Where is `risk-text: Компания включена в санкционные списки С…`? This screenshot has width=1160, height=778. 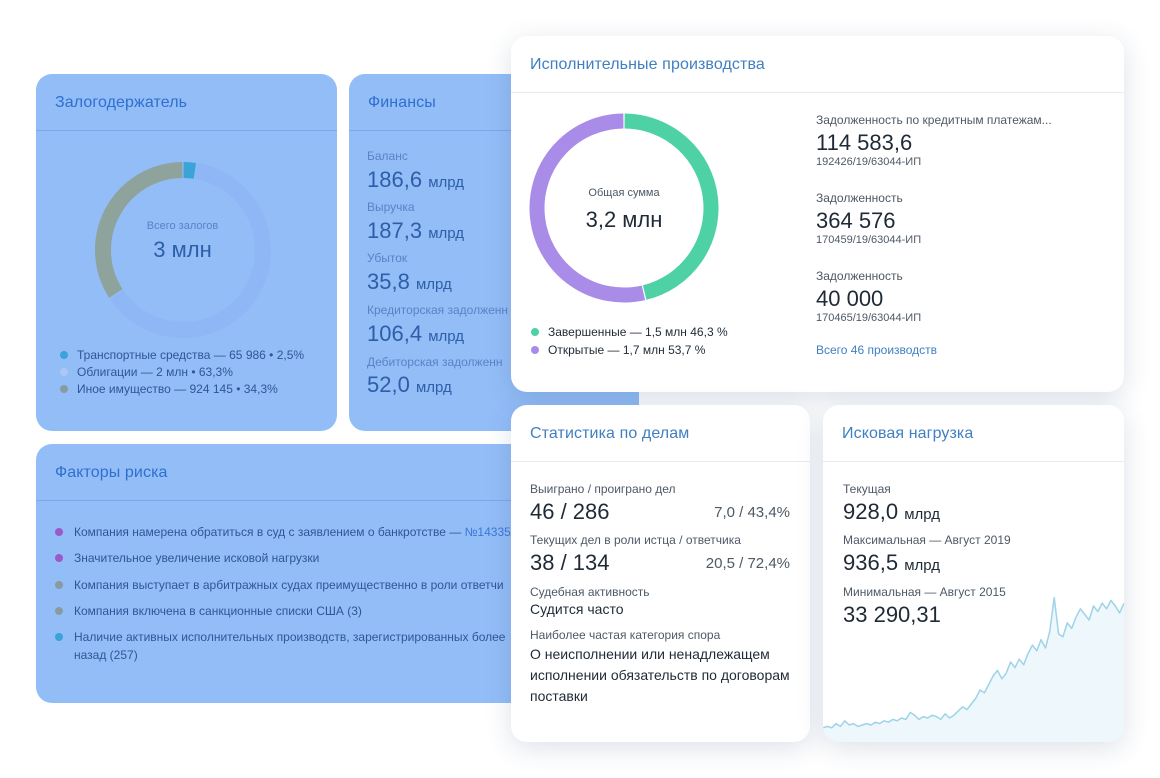
risk-text: Компания включена в санкционные списки С… is located at coordinates (218, 611).